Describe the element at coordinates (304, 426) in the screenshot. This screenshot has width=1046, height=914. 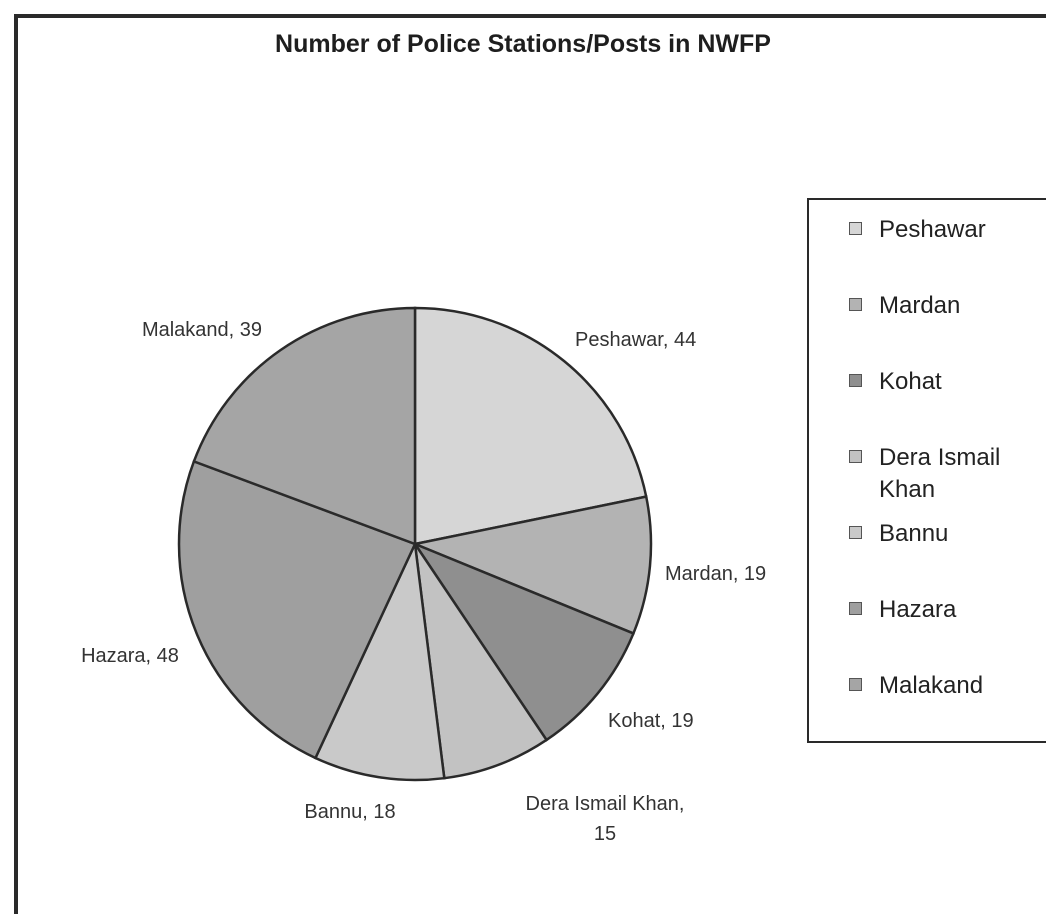
I see `pie-slice-malakand` at that location.